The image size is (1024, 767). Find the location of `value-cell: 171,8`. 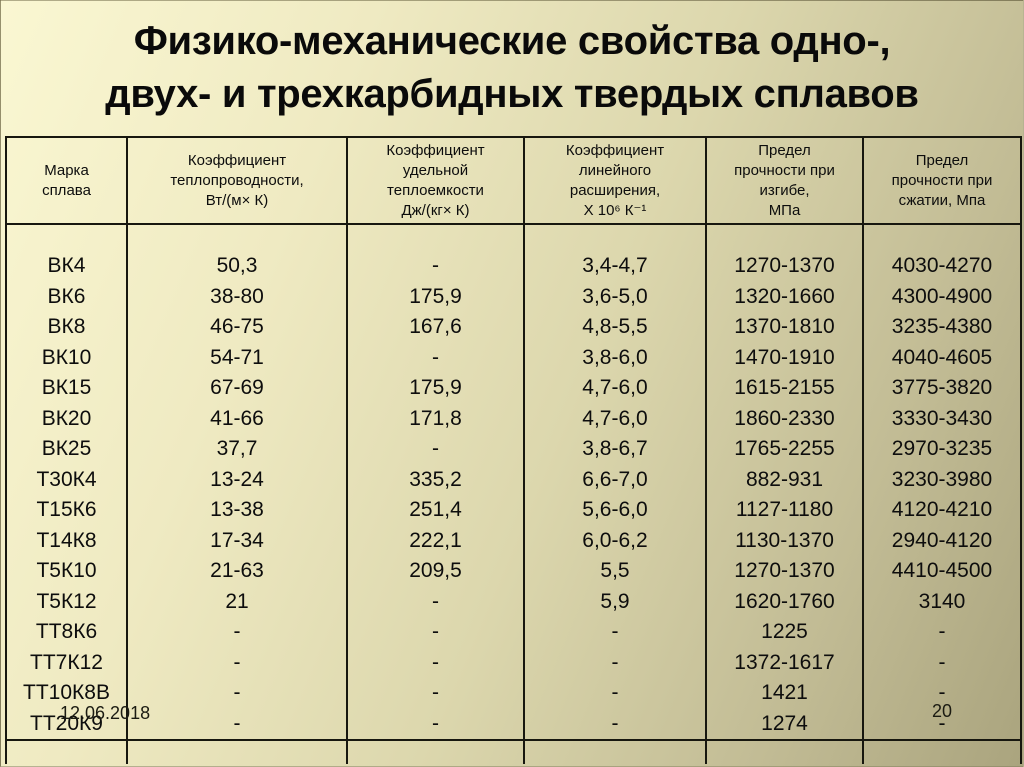

value-cell: 171,8 is located at coordinates (435, 418).